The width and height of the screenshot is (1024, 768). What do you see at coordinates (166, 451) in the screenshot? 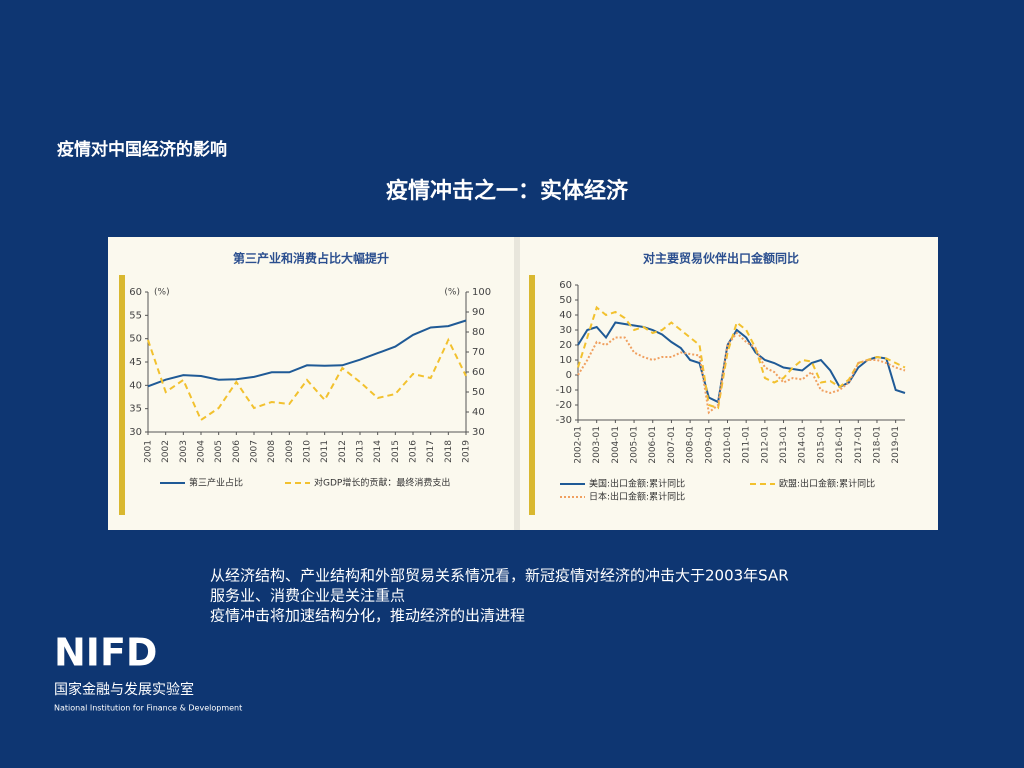
I see `x-tick-label: 2002` at bounding box center [166, 451].